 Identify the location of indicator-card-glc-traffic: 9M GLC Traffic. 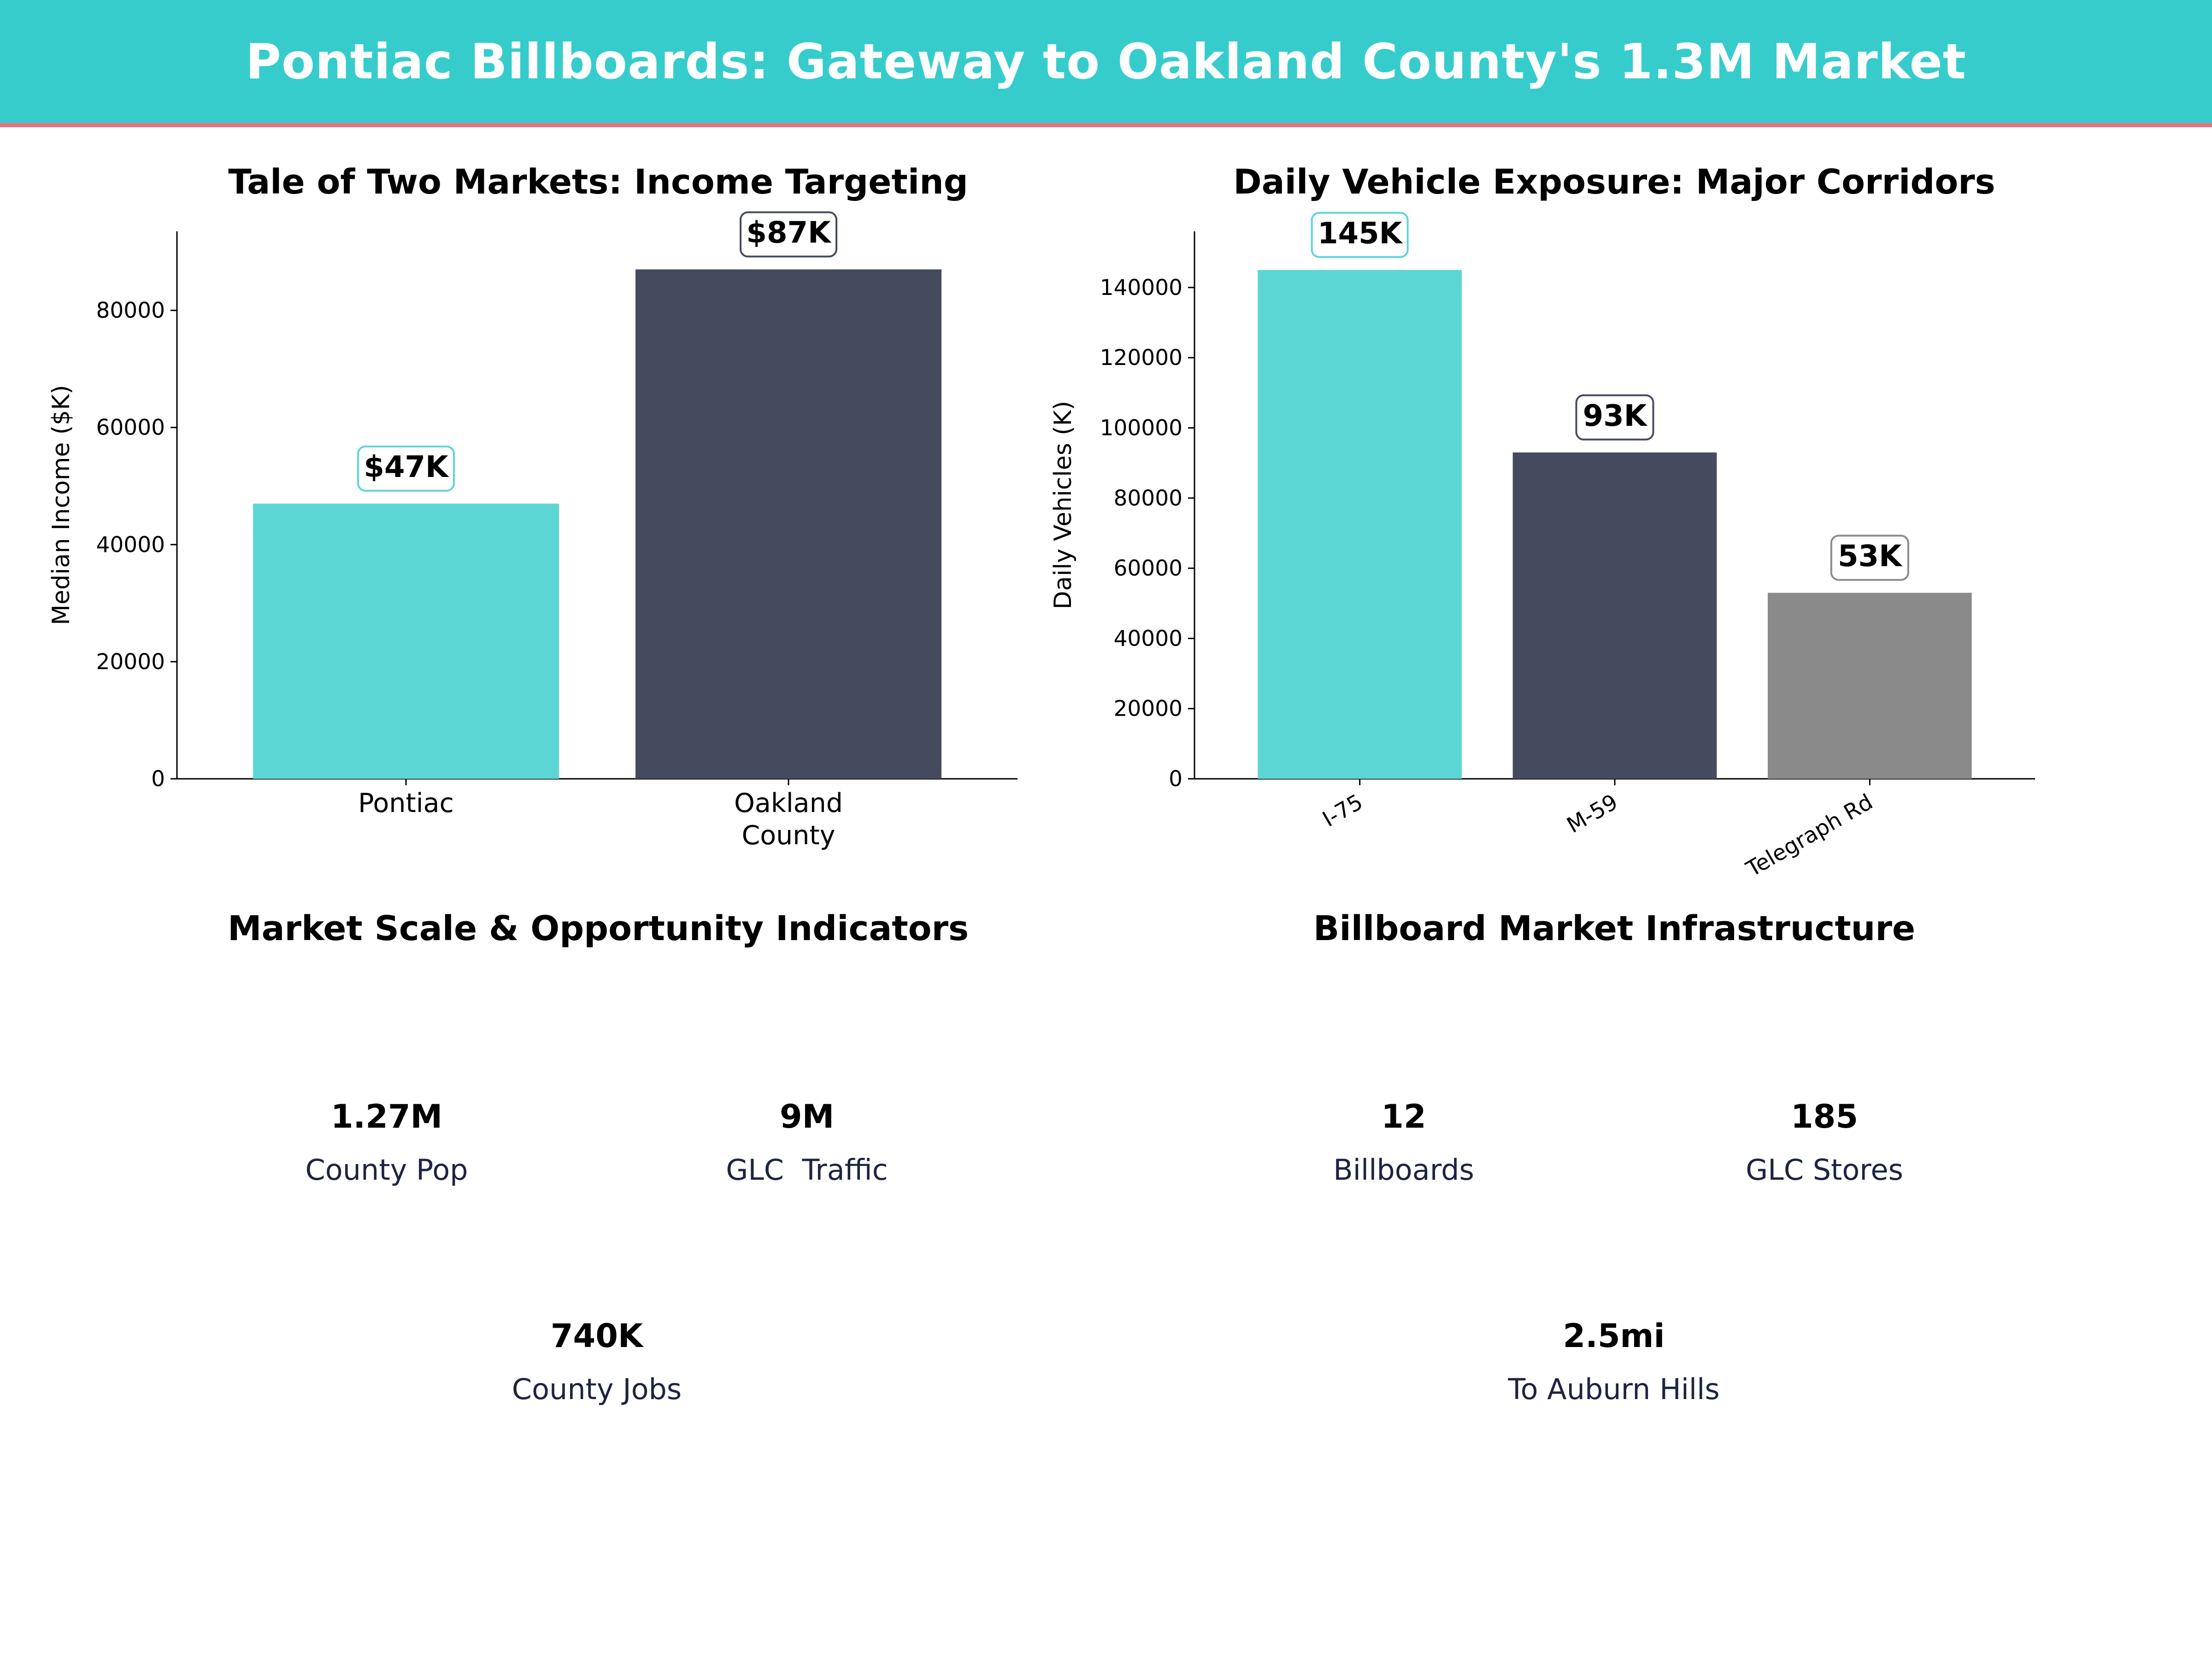
(807, 1142).